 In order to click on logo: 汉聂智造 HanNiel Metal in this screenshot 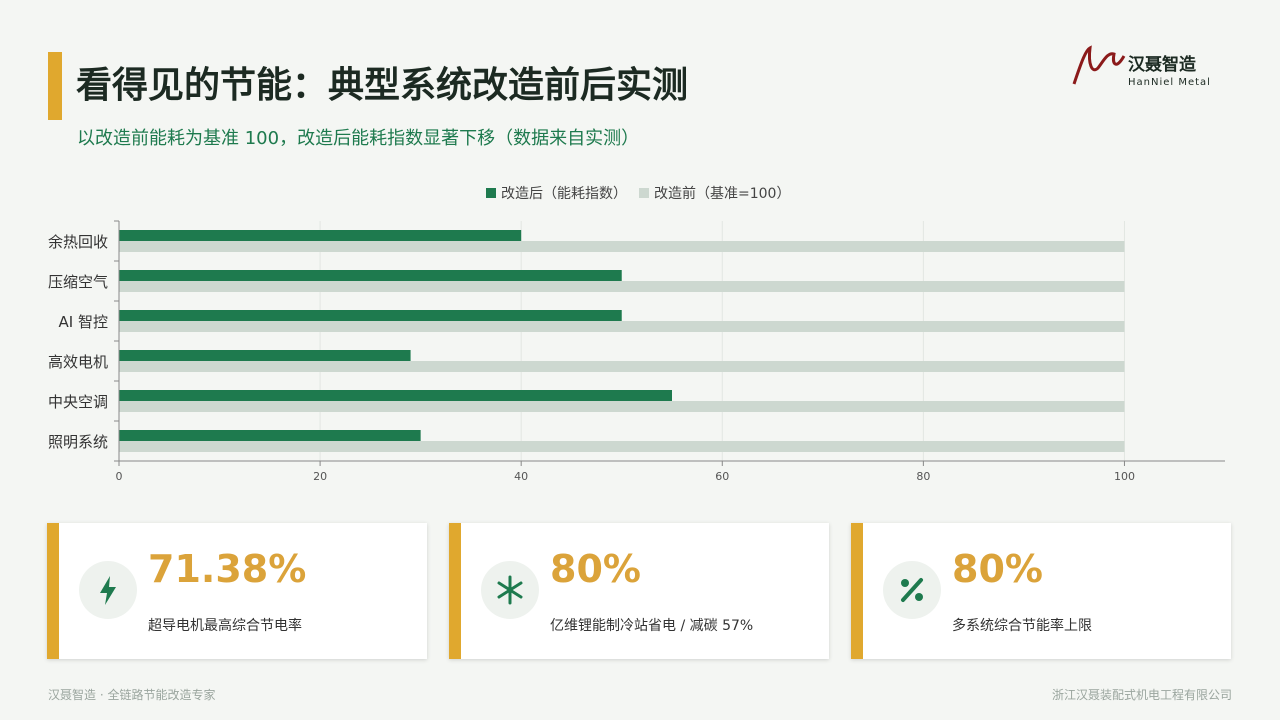, I will do `click(1141, 66)`.